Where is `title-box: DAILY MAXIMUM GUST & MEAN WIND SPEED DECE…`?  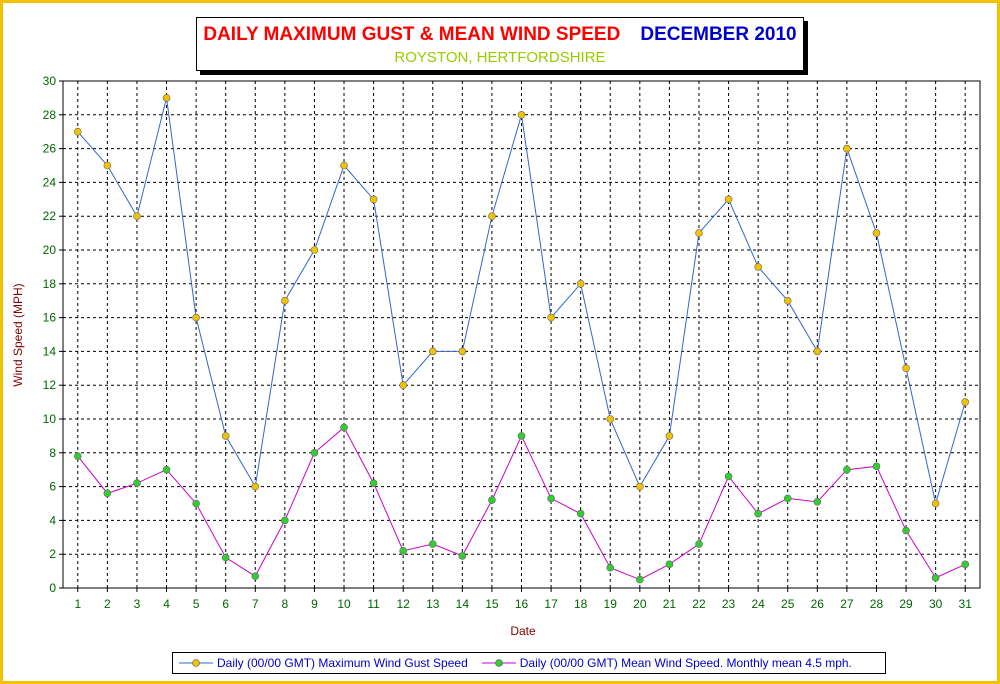
title-box: DAILY MAXIMUM GUST & MEAN WIND SPEED DECE… is located at coordinates (500, 44).